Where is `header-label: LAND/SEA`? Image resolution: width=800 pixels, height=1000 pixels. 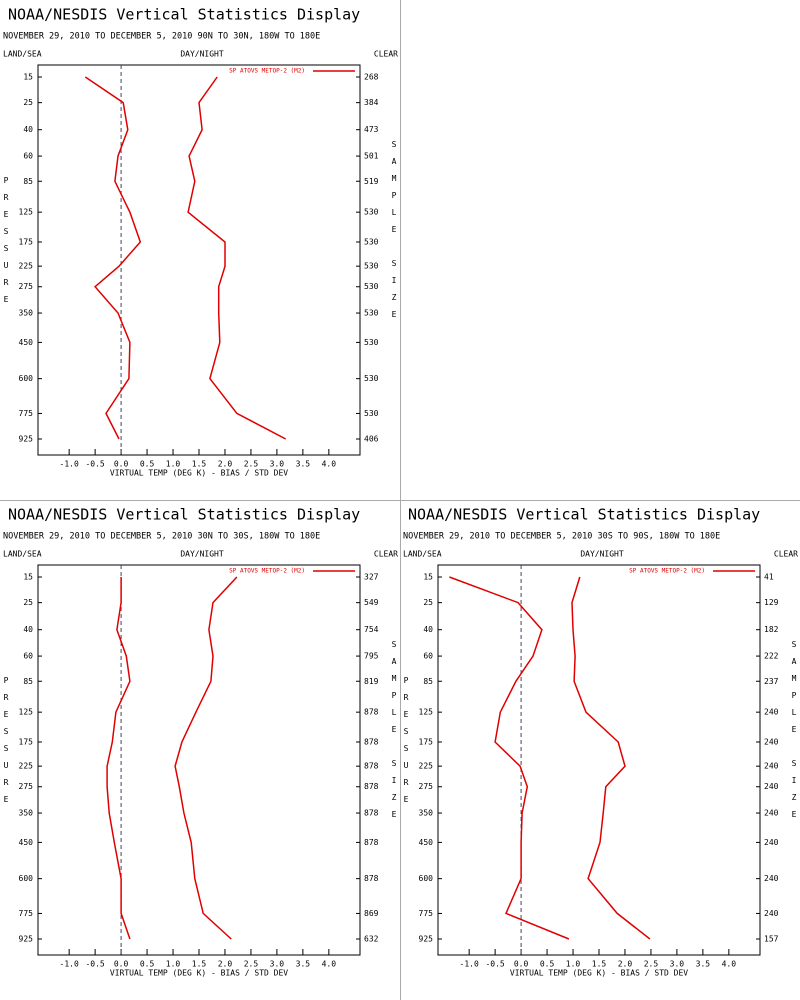
header-label: LAND/SEA is located at coordinates (22, 554).